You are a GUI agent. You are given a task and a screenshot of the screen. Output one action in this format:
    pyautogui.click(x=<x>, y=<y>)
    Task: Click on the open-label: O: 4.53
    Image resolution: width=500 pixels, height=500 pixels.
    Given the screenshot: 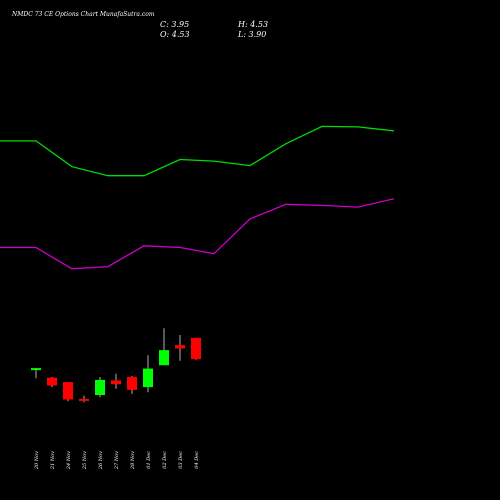 What is the action you would take?
    pyautogui.click(x=175, y=34)
    